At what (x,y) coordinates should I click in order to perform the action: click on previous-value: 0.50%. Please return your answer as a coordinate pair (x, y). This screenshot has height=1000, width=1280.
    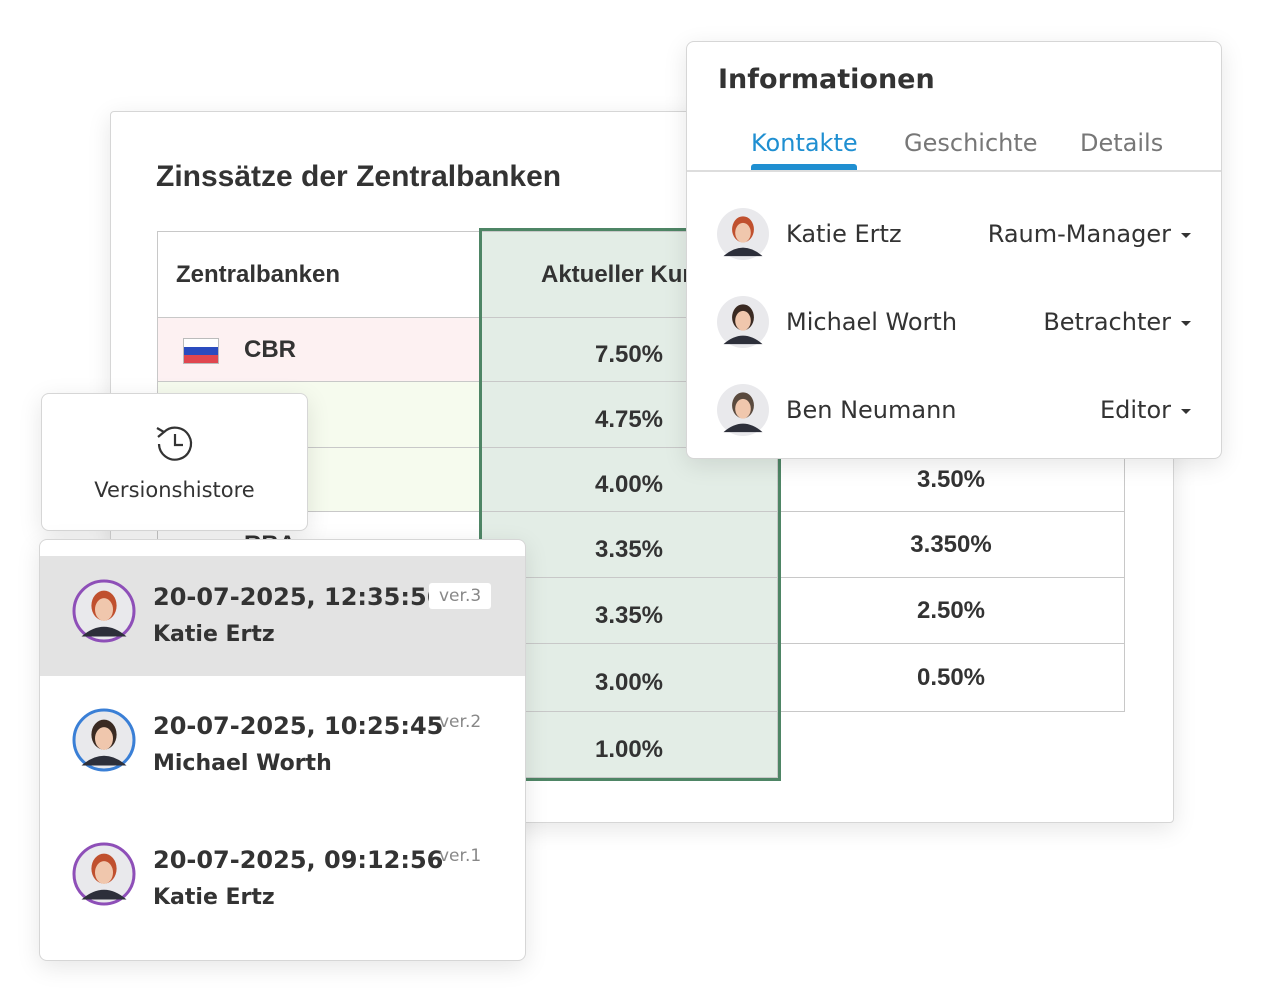
    Looking at the image, I should click on (951, 677).